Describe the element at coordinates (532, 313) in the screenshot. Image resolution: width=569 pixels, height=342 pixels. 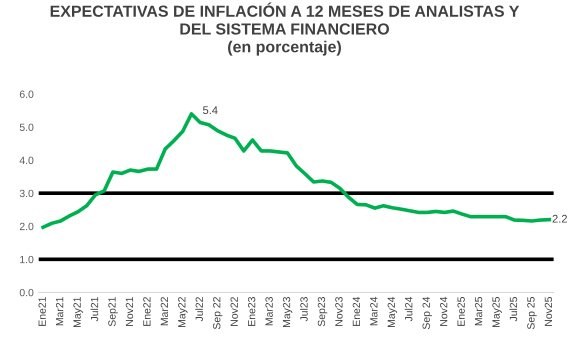
I see `x-tick-label: Sep 25` at that location.